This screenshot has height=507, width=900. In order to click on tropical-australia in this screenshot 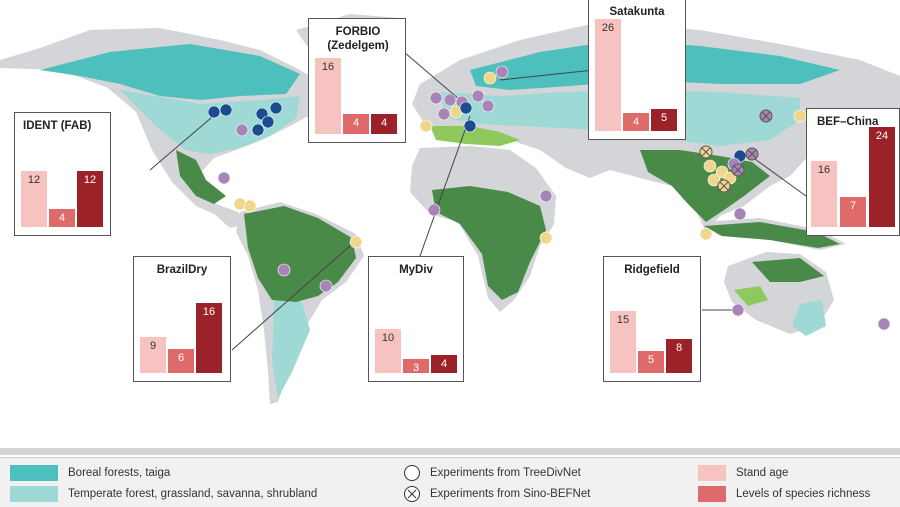, I will do `click(788, 270)`.